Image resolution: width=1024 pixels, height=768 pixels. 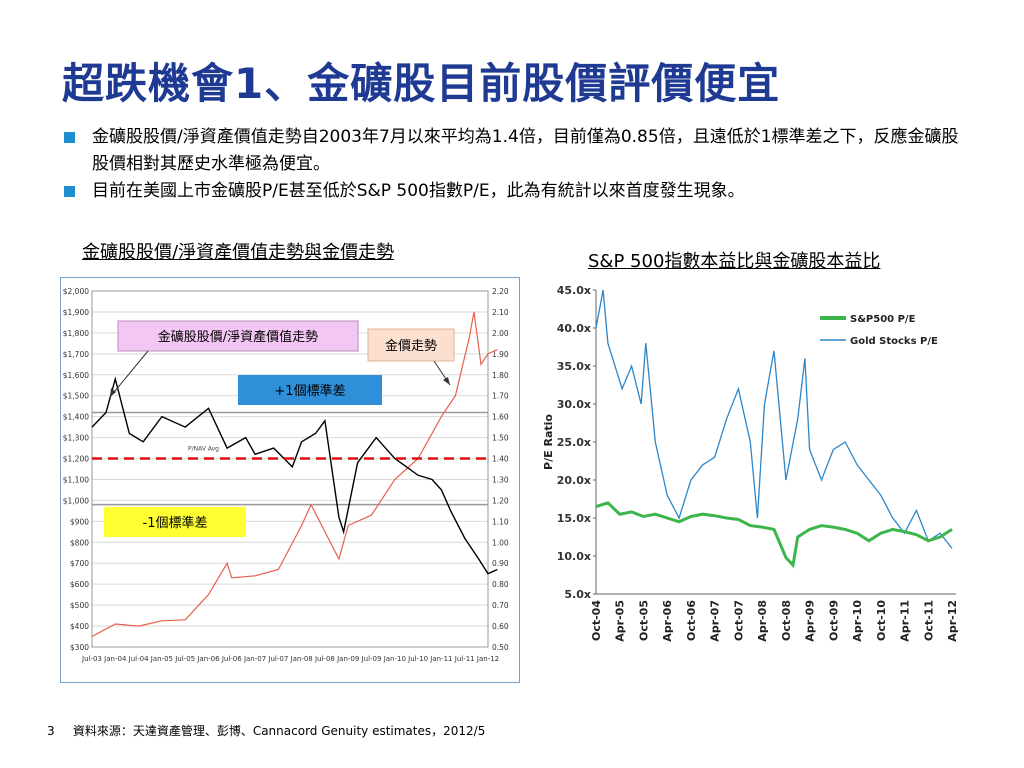 What do you see at coordinates (79, 647) in the screenshot?
I see `left-tick-label: $300` at bounding box center [79, 647].